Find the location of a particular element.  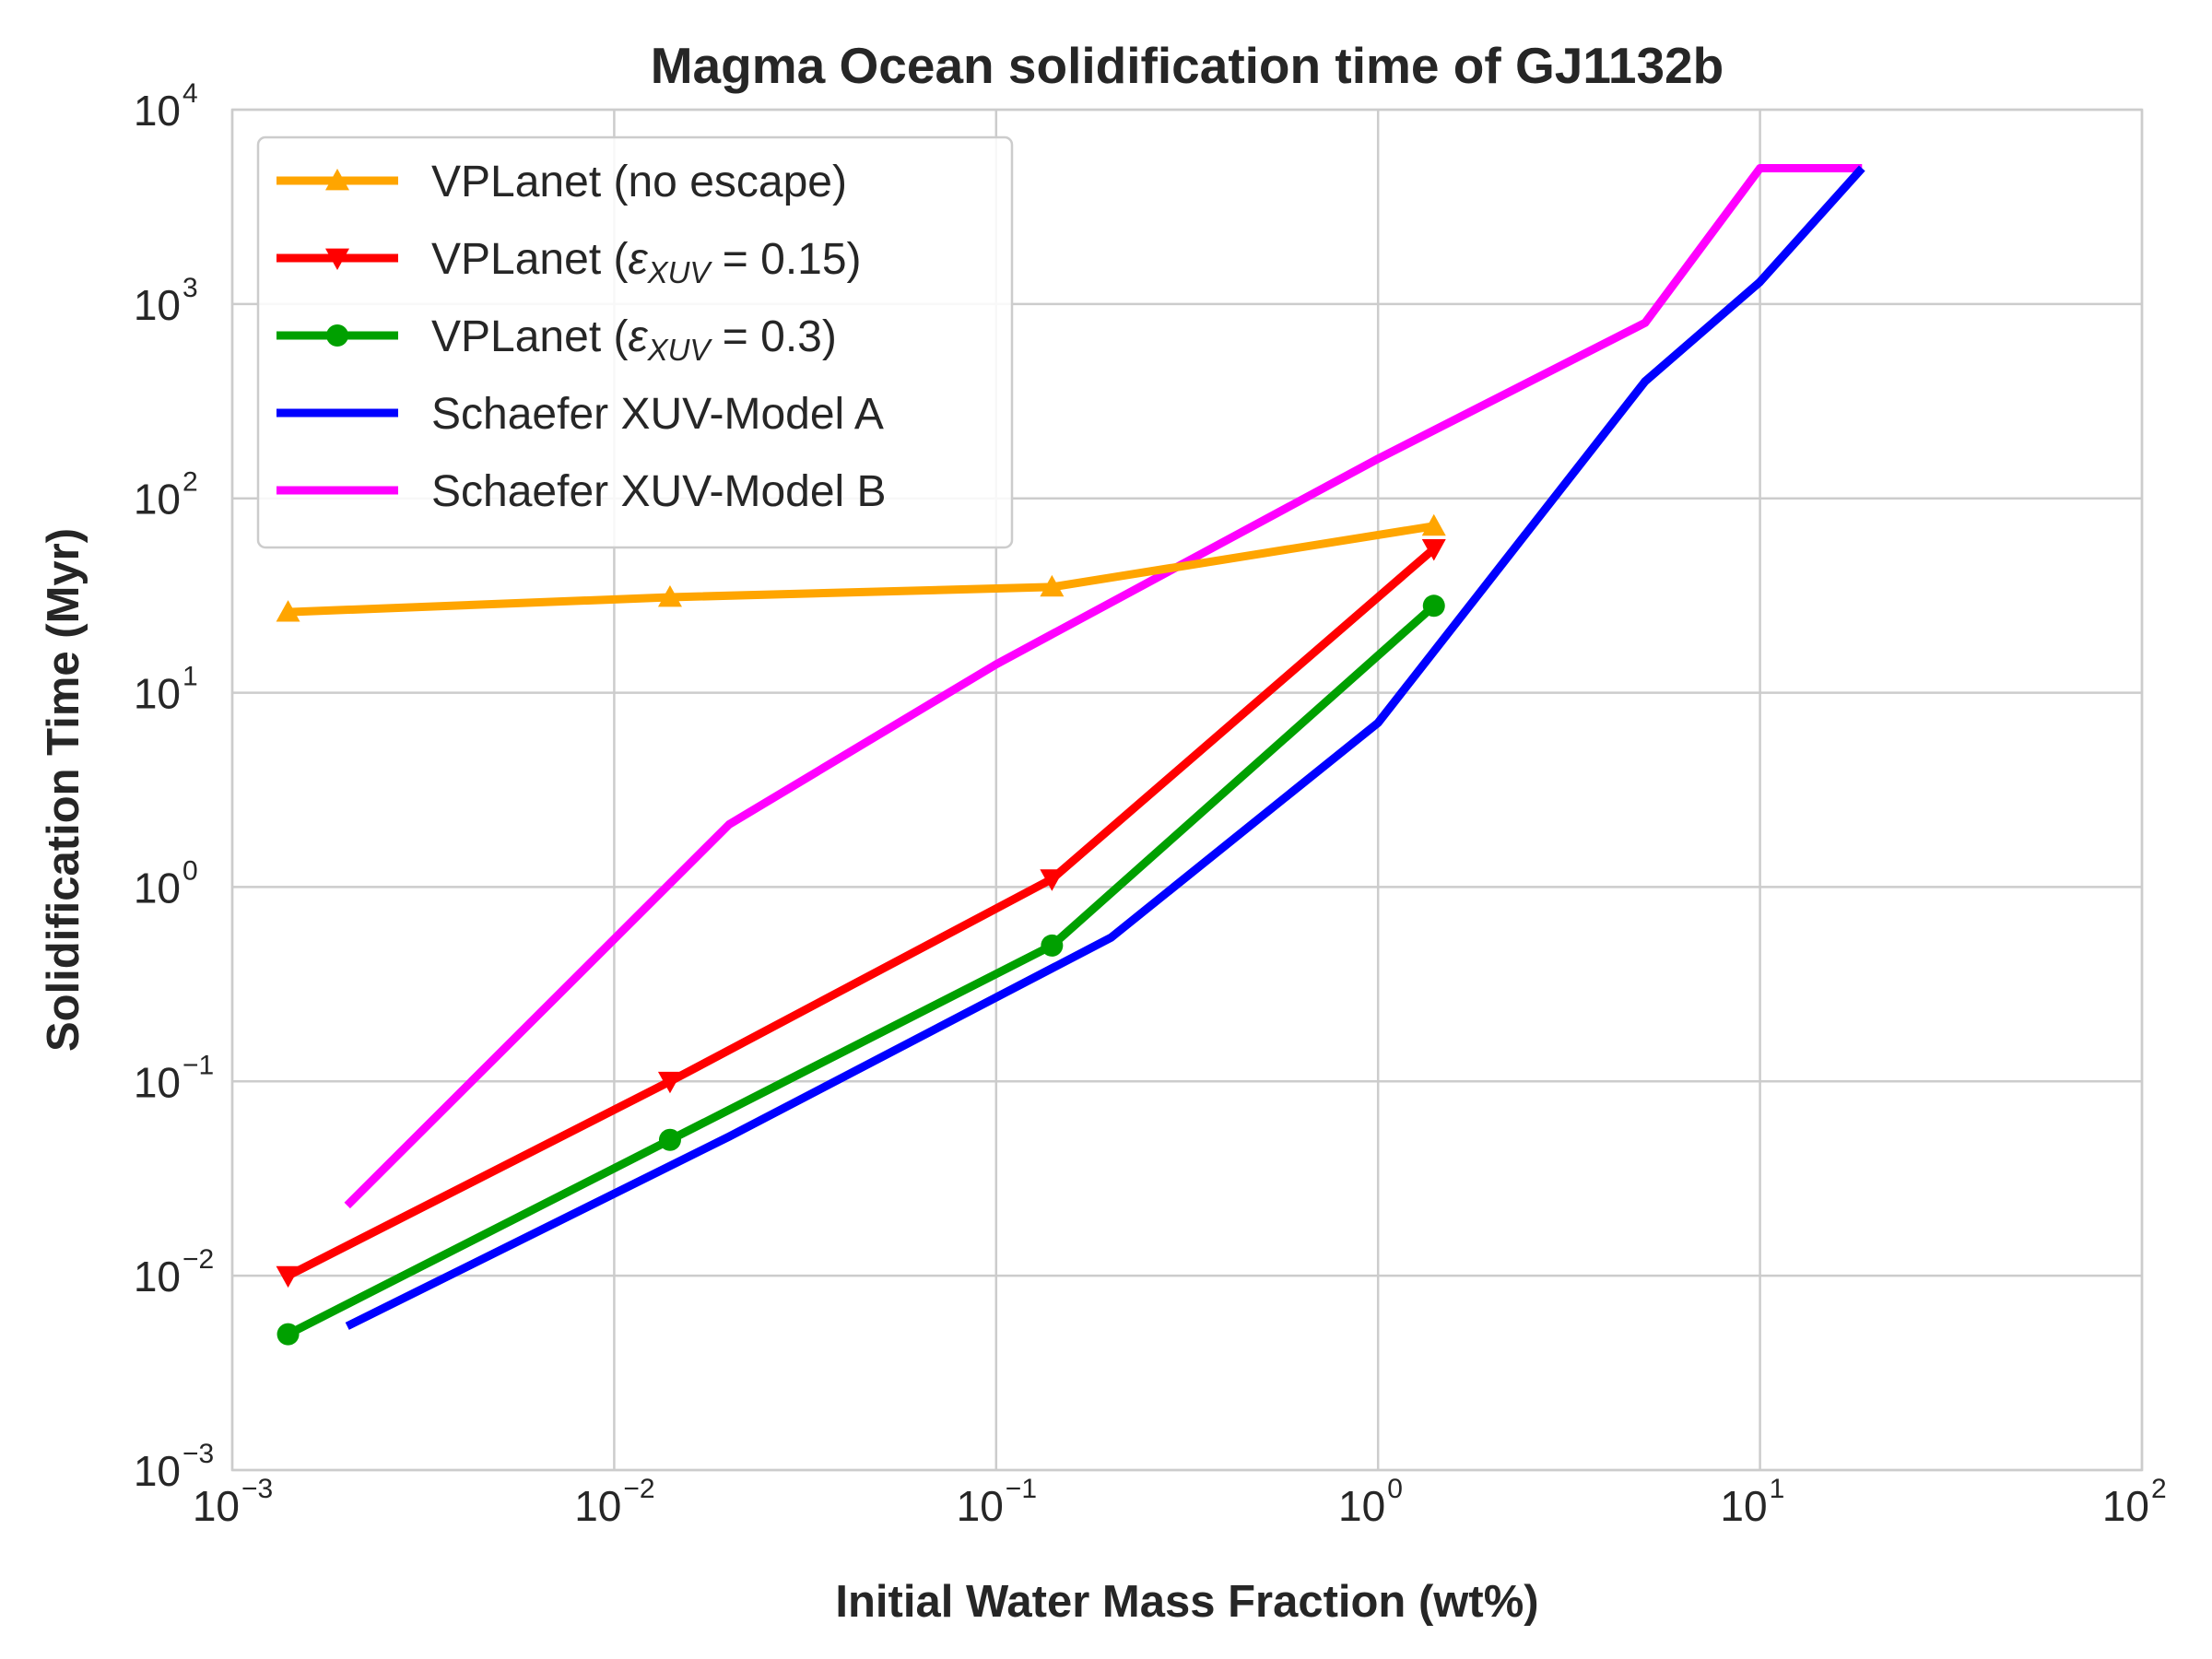

x-tick-exponent: −1 is located at coordinates (1021, 1489).